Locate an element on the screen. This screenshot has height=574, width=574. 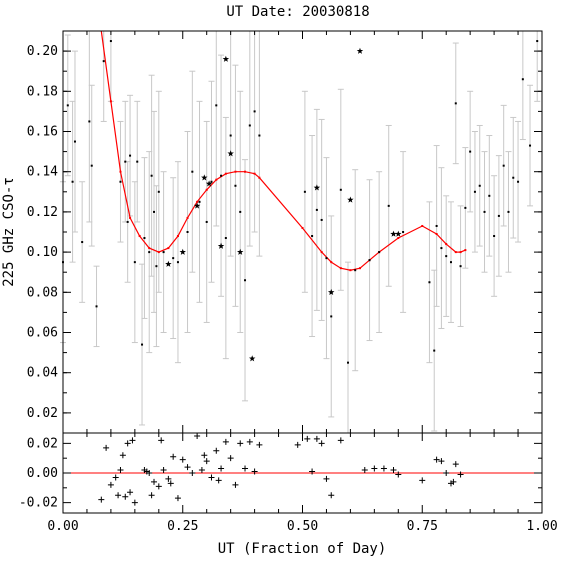
main-y-tick-label: 0.12 is located at coordinates (42, 212).